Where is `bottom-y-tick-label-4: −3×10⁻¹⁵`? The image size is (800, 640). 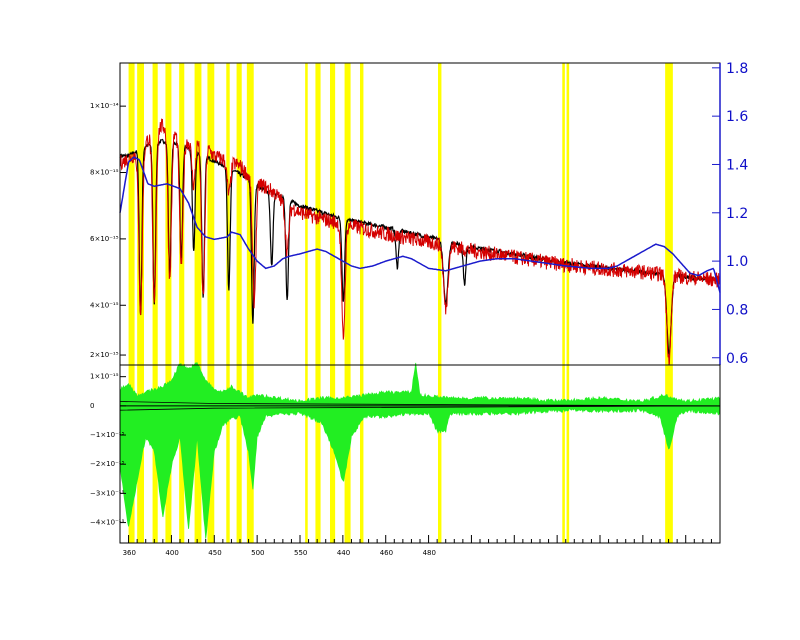 bottom-y-tick-label-4: −3×10⁻¹⁵ is located at coordinates (107, 493).